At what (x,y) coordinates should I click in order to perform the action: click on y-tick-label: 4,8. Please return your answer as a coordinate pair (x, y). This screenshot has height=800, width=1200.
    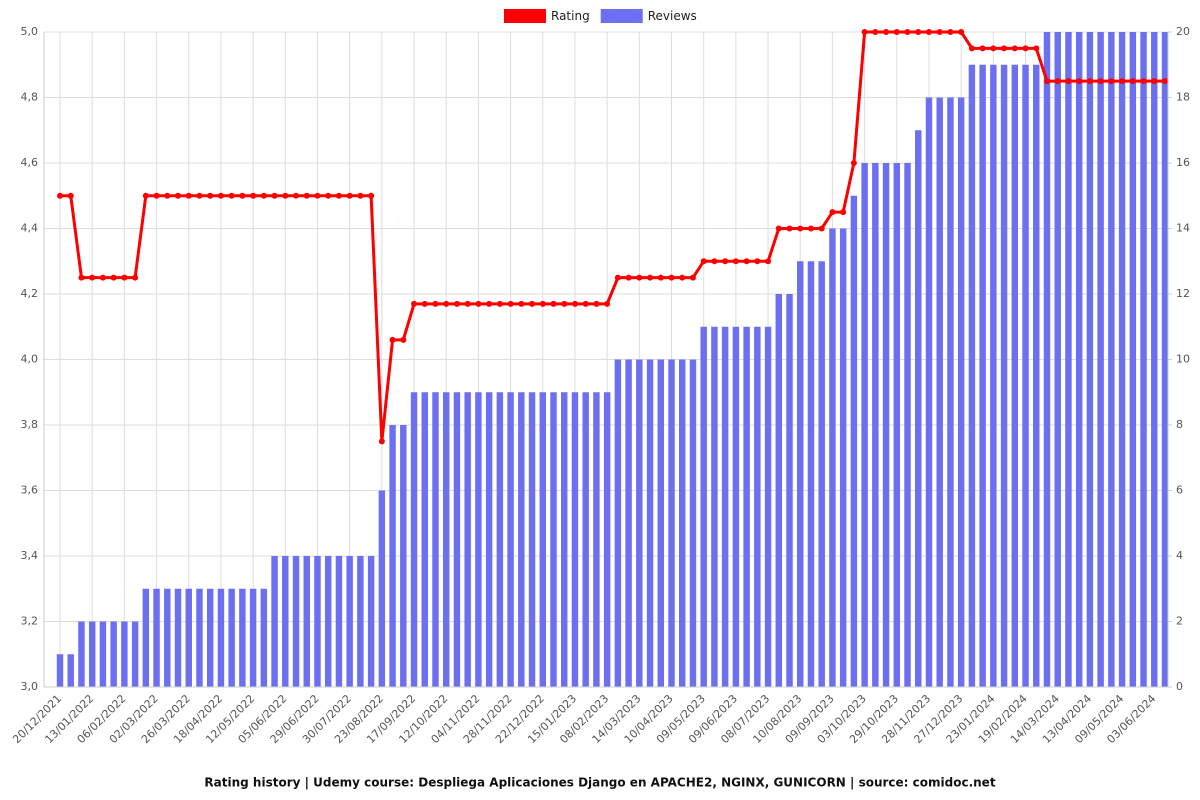
    Looking at the image, I should click on (30, 97).